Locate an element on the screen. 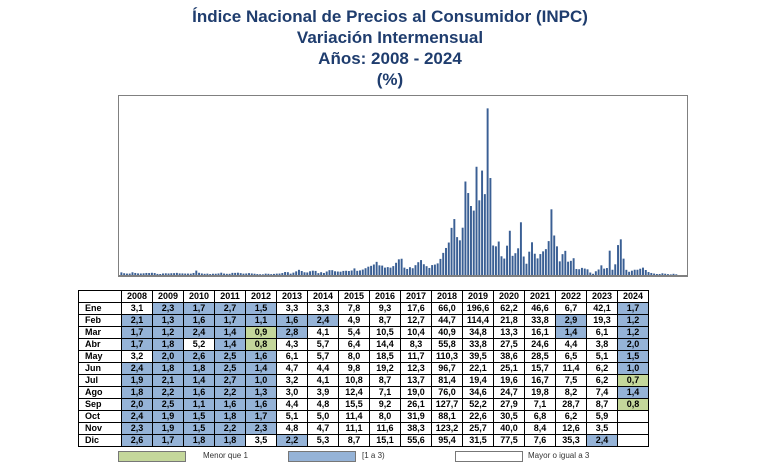  table-cell: 6,7 is located at coordinates (571, 308).